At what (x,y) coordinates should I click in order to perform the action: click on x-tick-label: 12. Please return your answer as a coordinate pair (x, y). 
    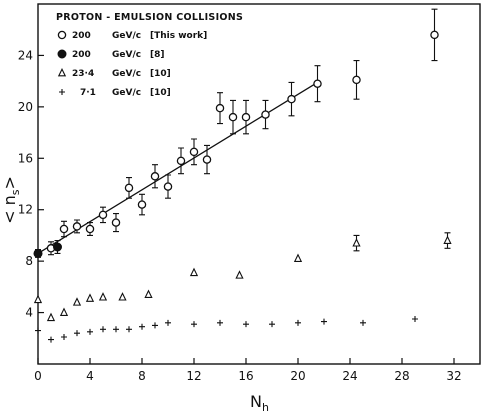
    Looking at the image, I should click on (193, 376).